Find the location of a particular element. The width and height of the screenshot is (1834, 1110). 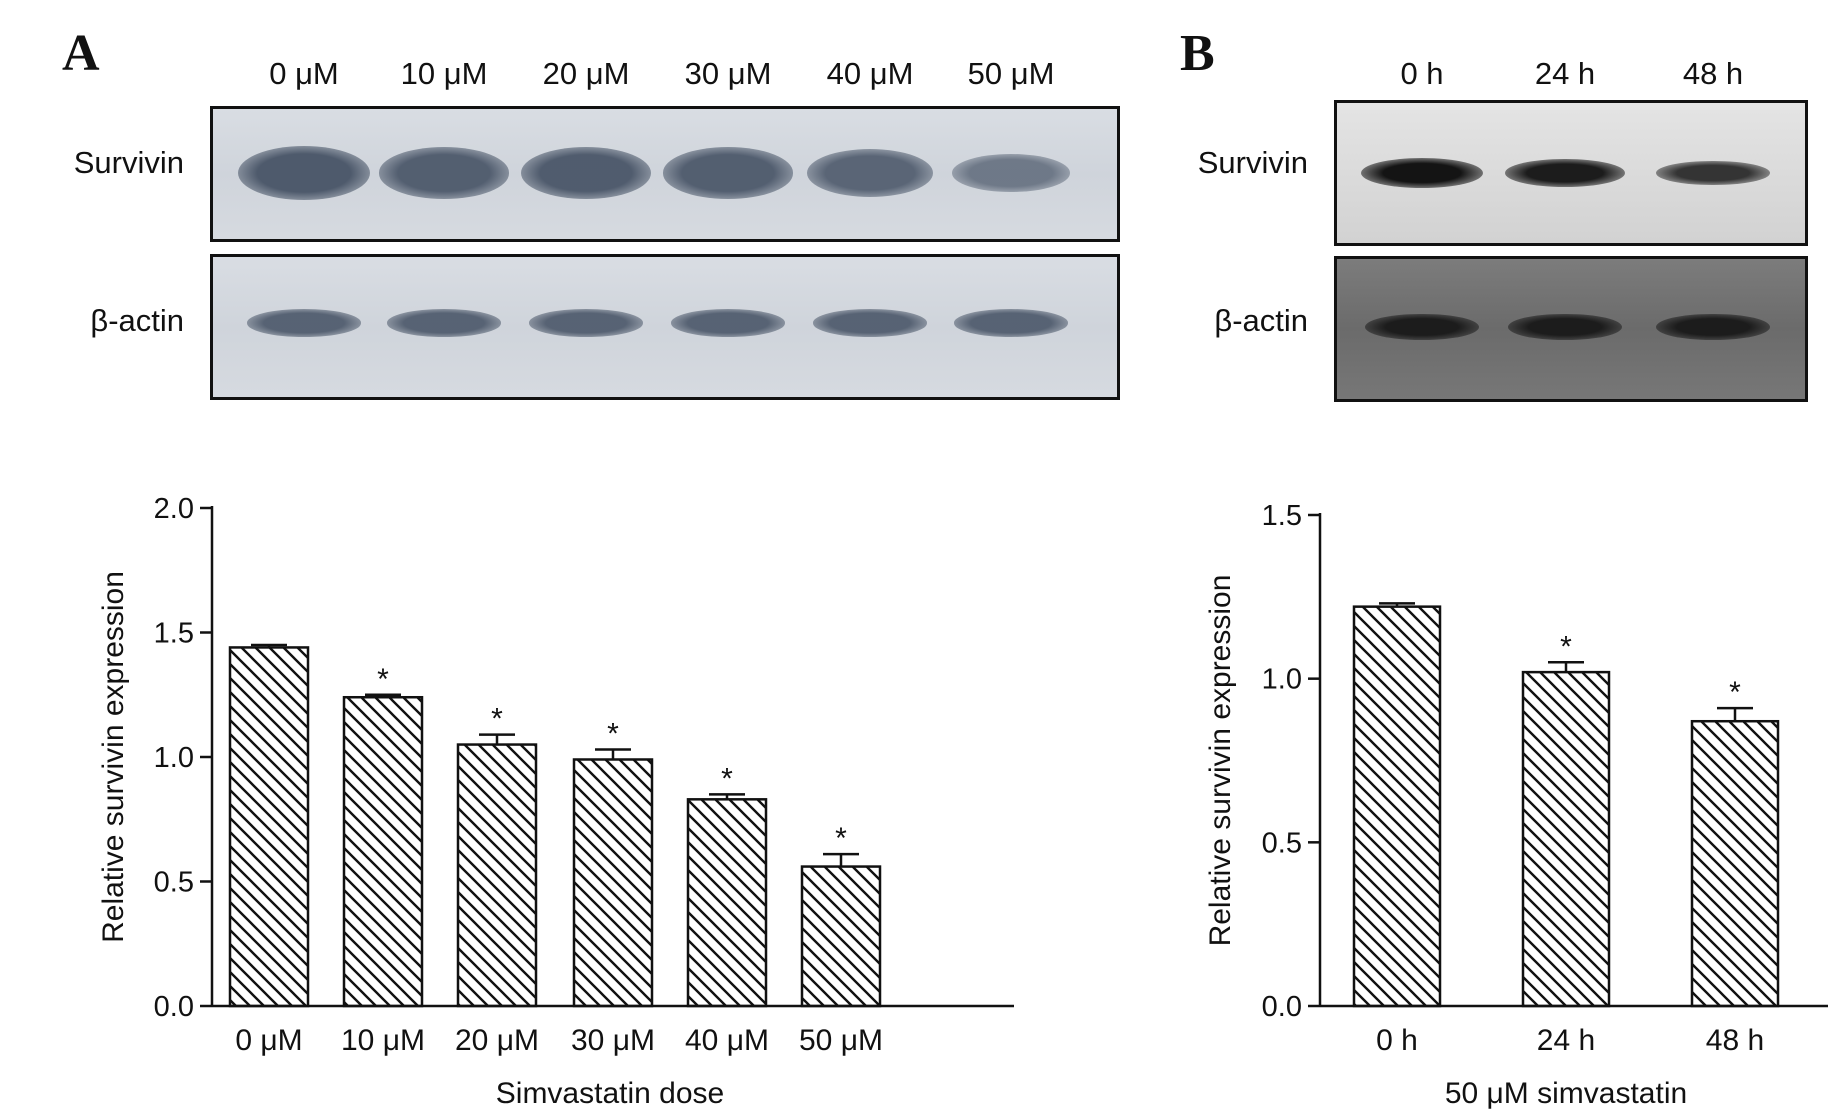

x-tick-label: 20 μM is located at coordinates (497, 1040).